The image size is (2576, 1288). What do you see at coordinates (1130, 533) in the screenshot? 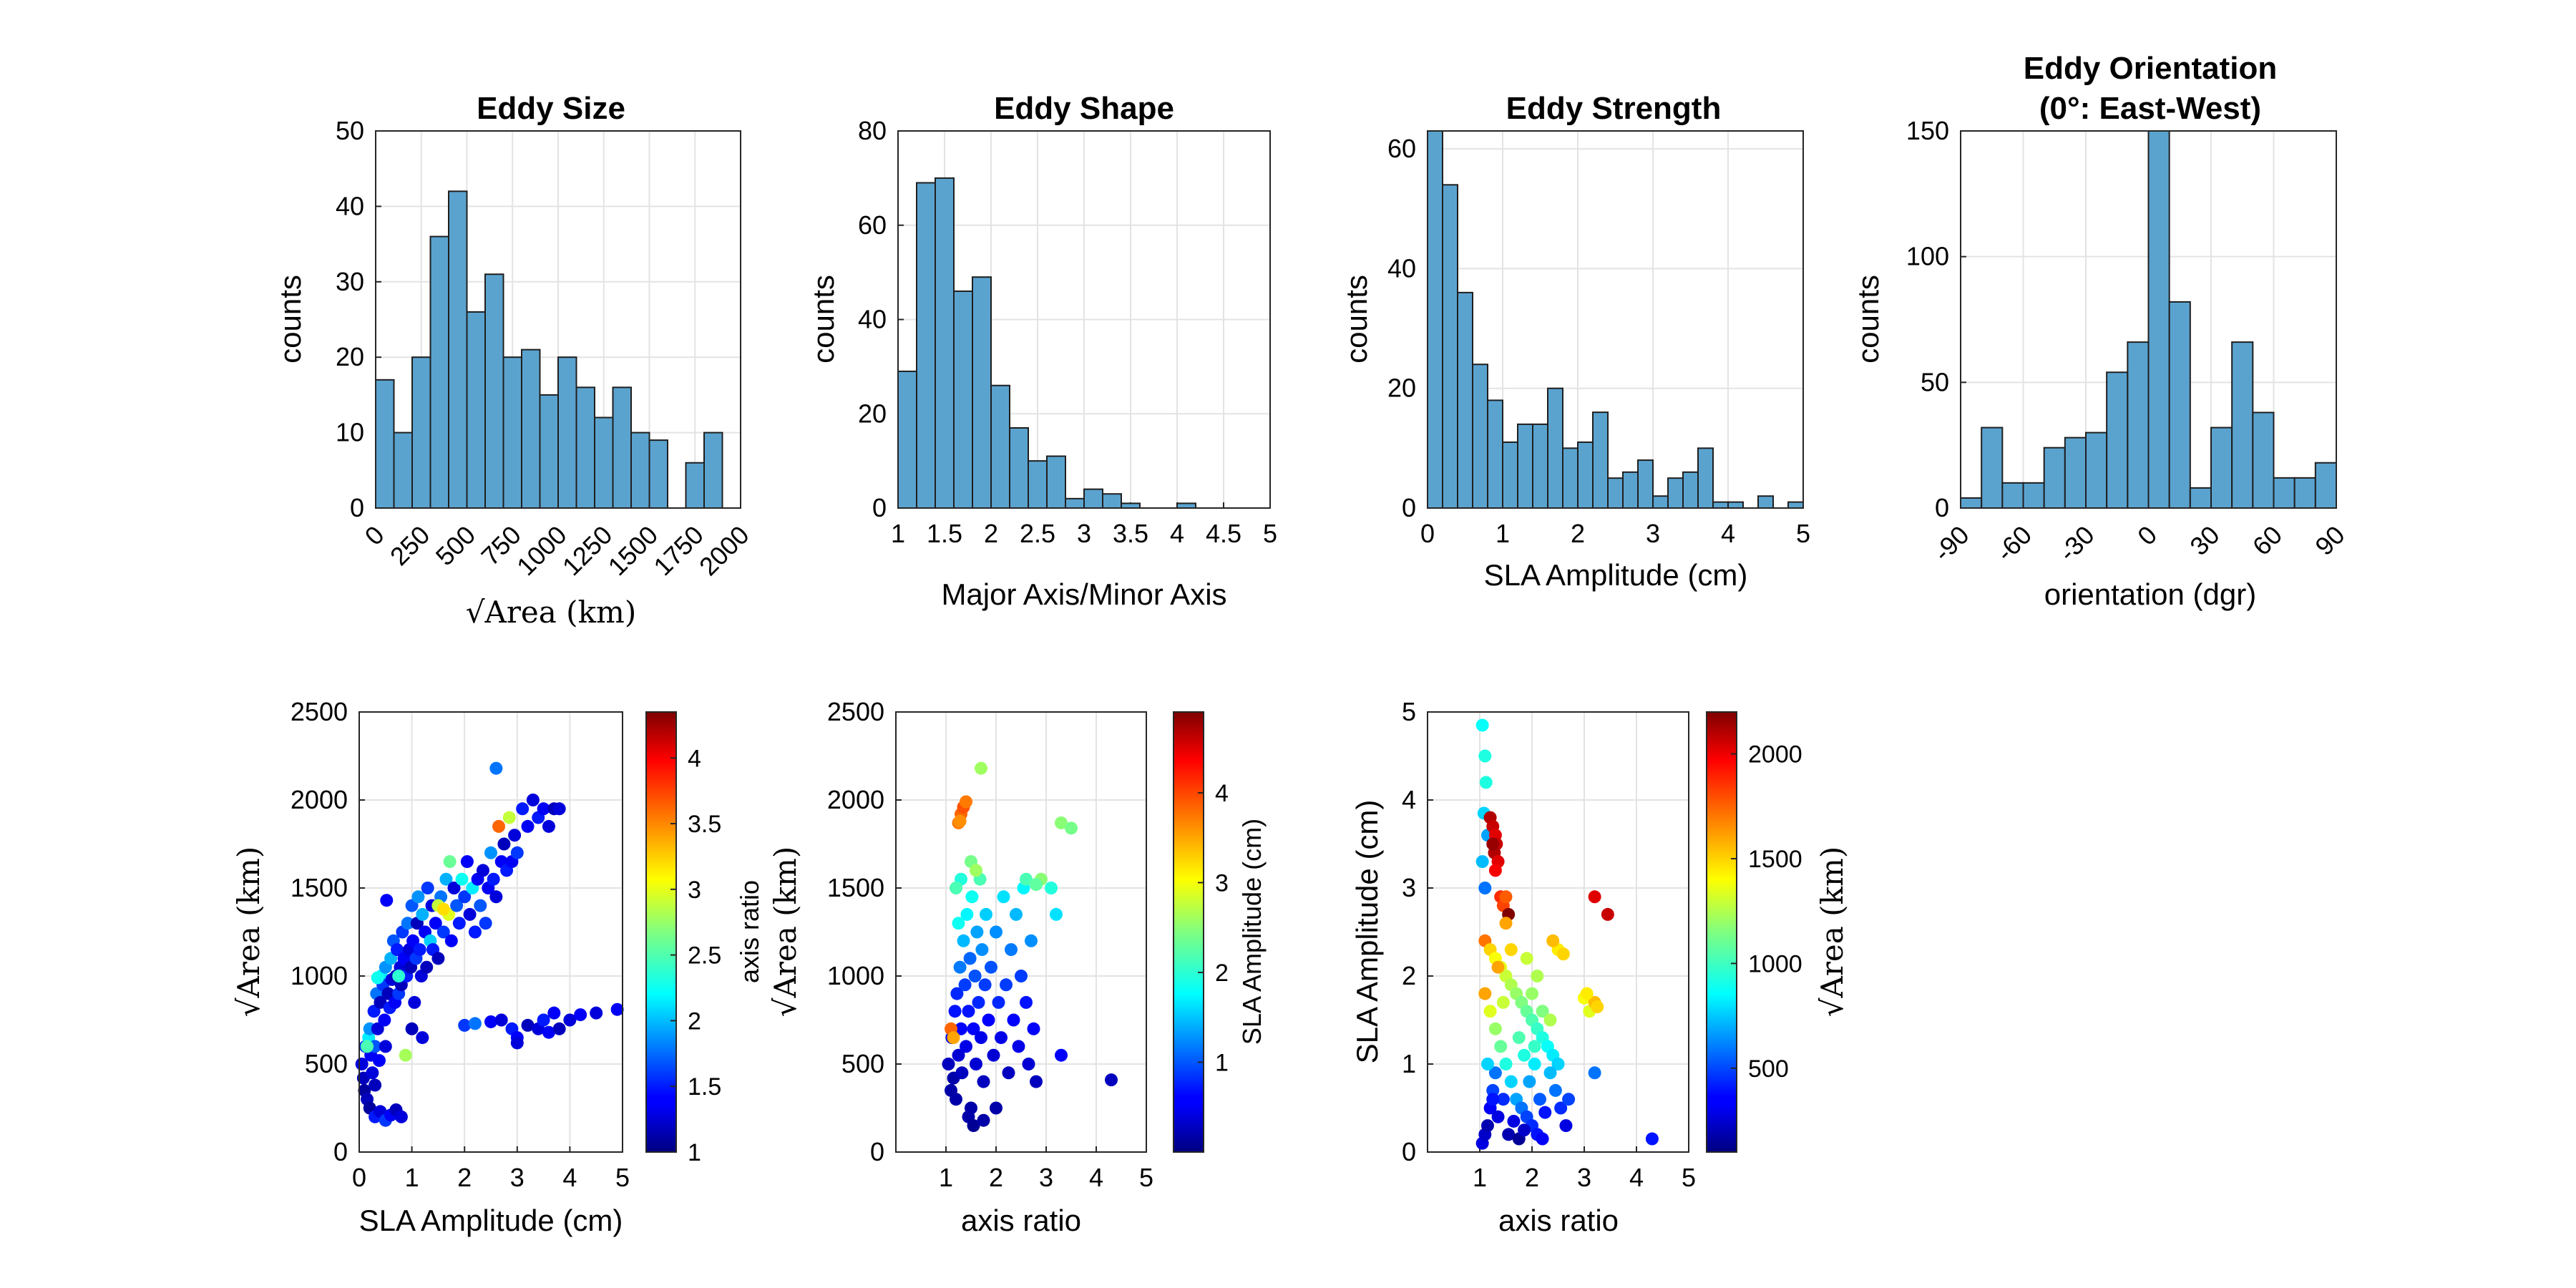
I see `x-tick-label: 3.5` at bounding box center [1130, 533].